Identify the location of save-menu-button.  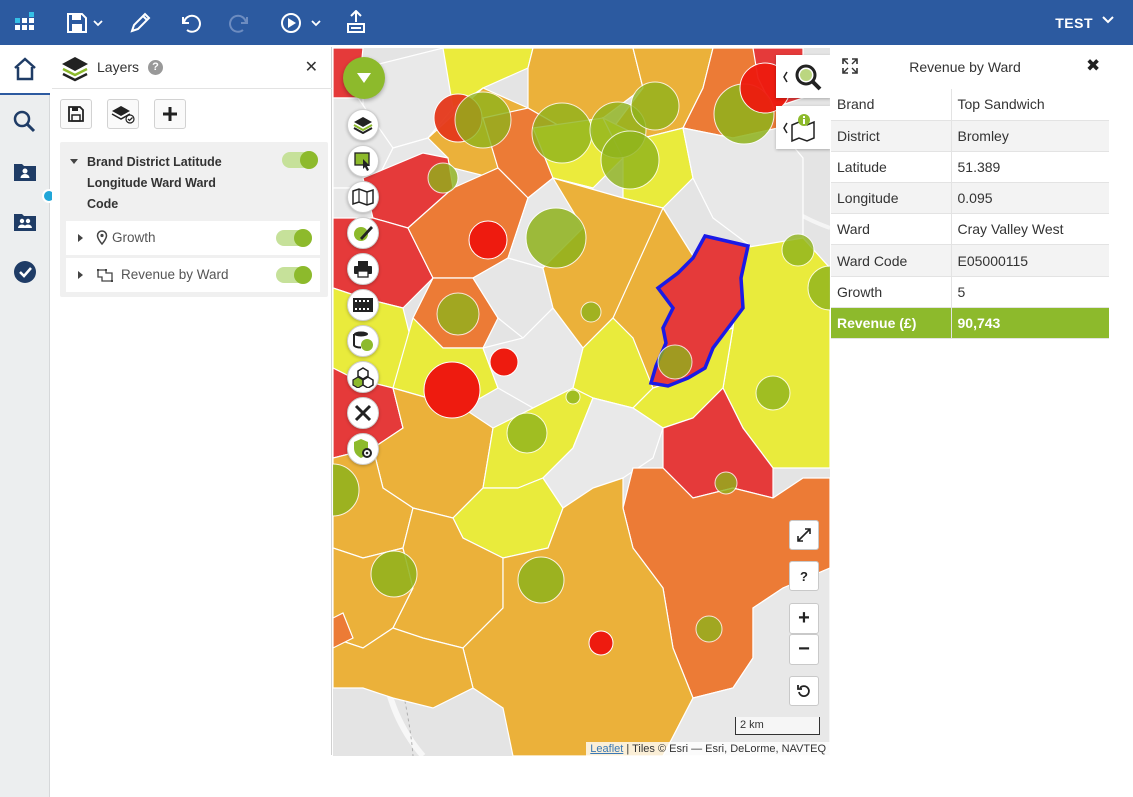
(84, 22).